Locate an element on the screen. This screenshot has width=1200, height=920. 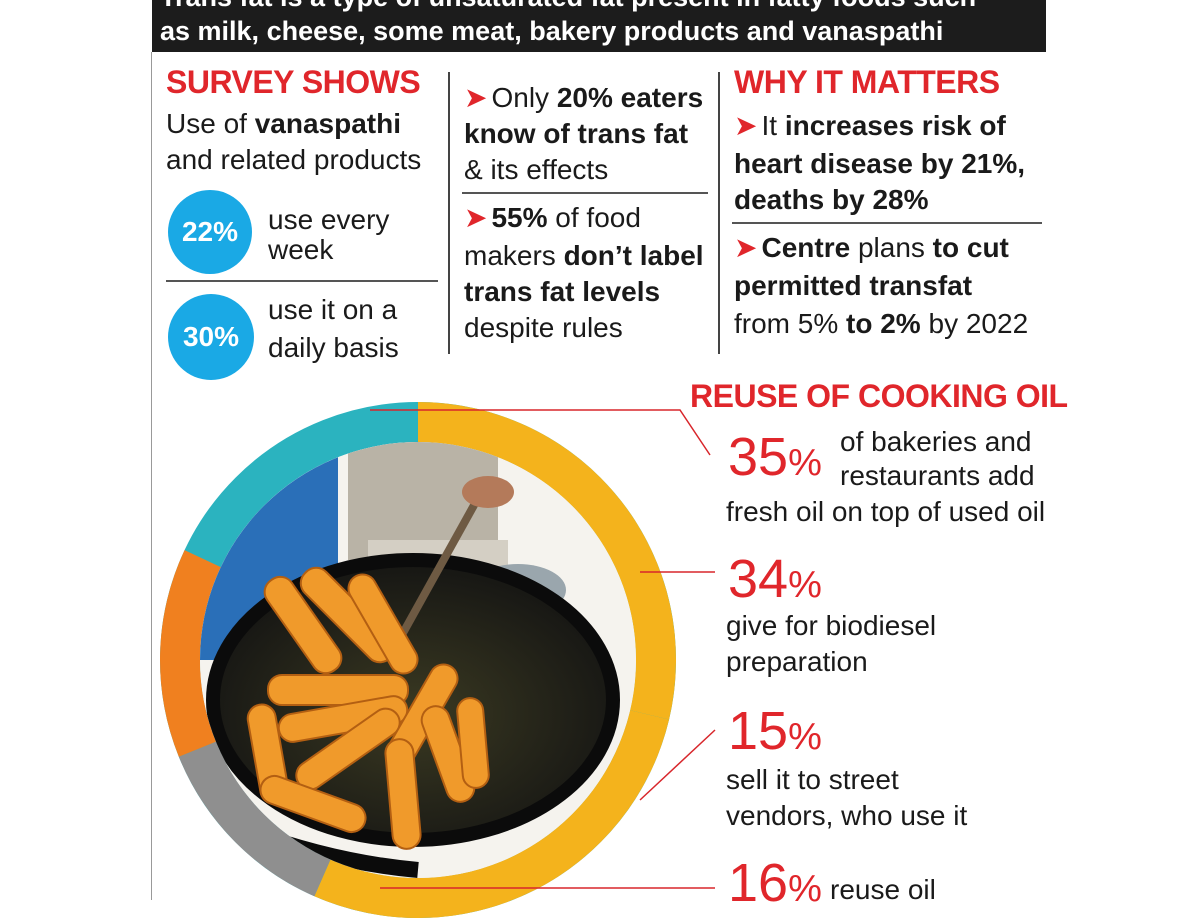
why-p1-line-3: deaths by 28% is located at coordinates (831, 199).